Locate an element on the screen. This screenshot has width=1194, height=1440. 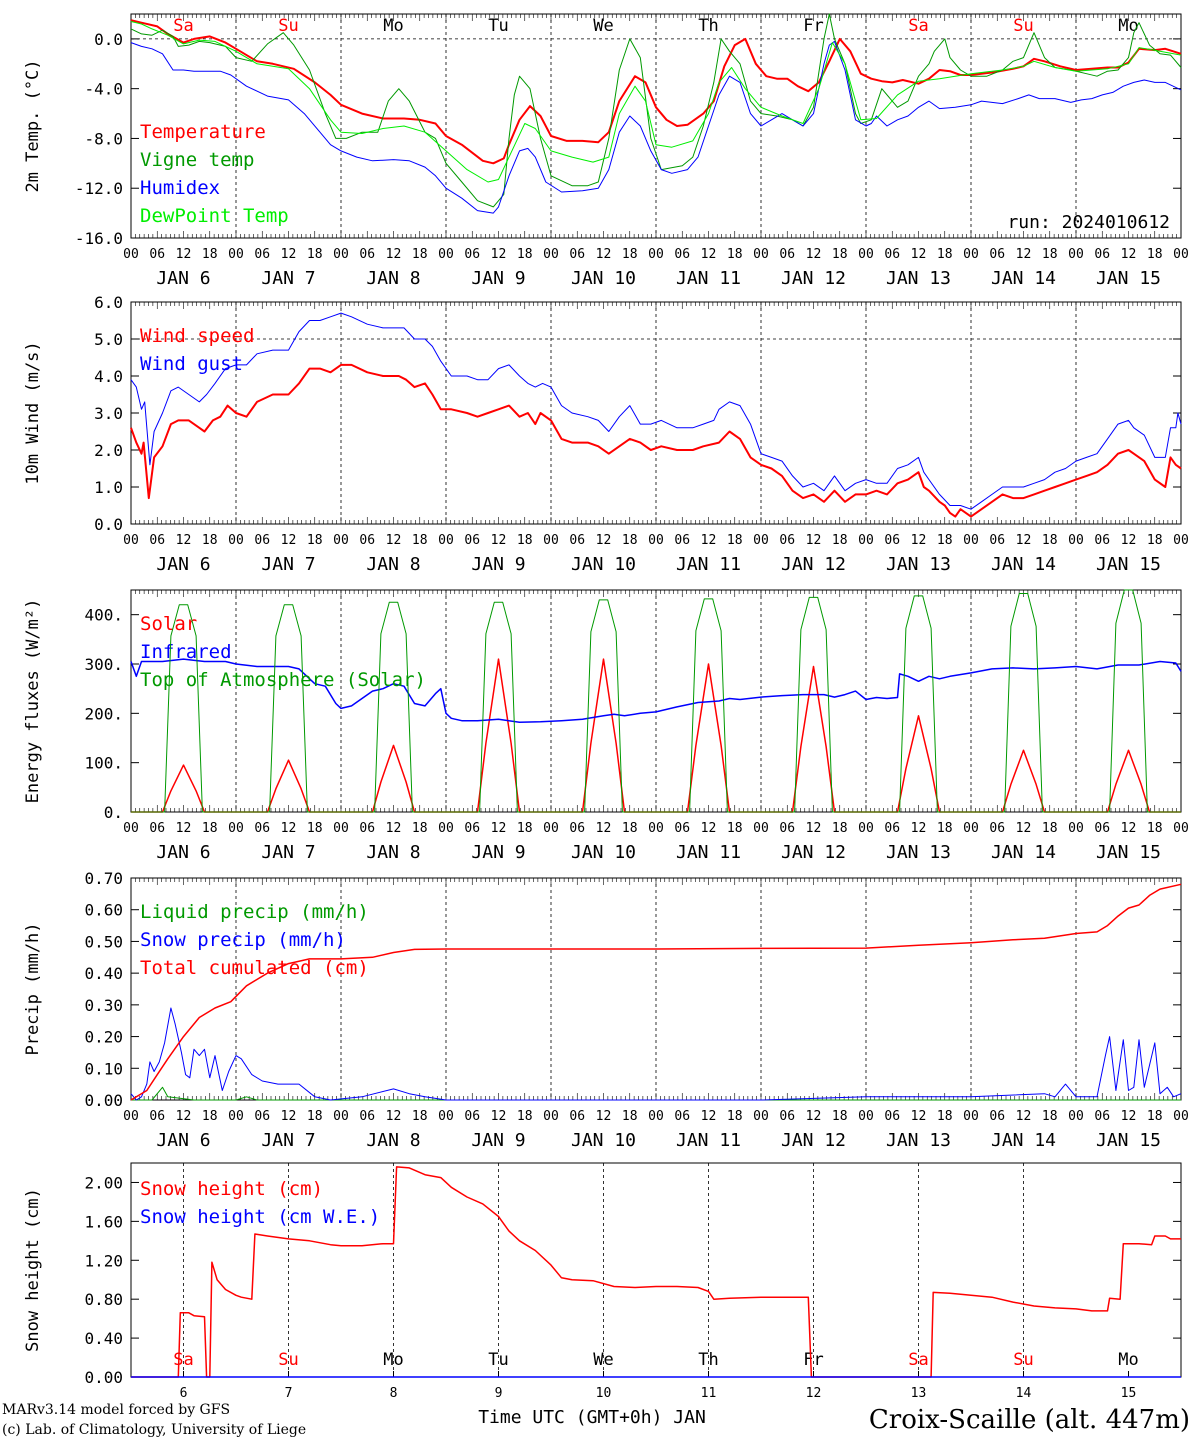
y-axis-label: 10m Wind (m/s) is located at coordinates (33, 412).